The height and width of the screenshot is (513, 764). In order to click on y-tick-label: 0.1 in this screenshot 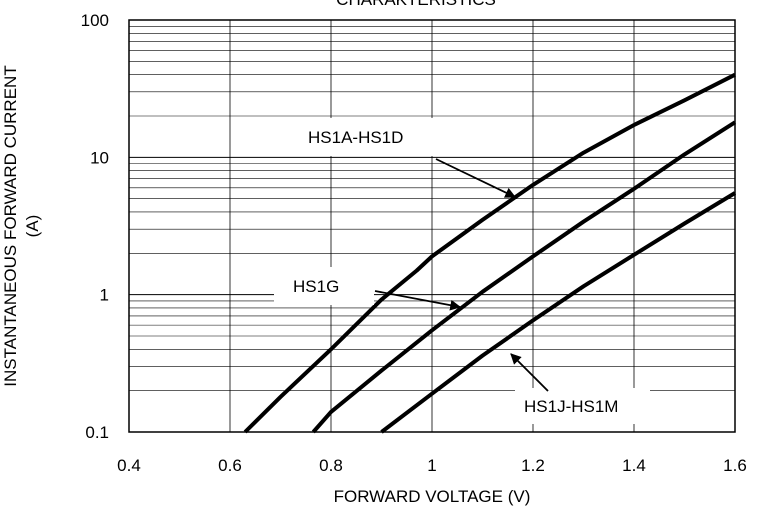, I will do `click(97, 432)`.